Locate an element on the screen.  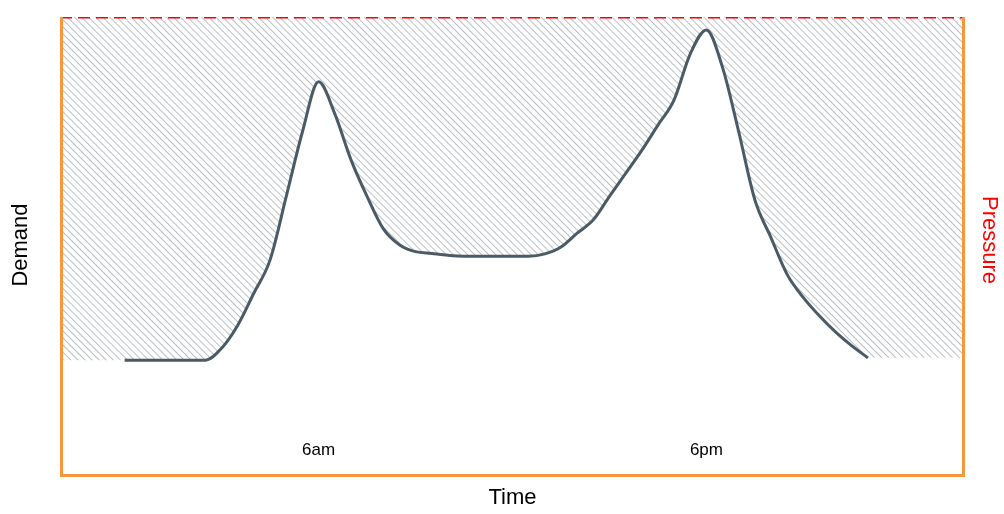
x-tick-label: 6pm is located at coordinates (706, 449).